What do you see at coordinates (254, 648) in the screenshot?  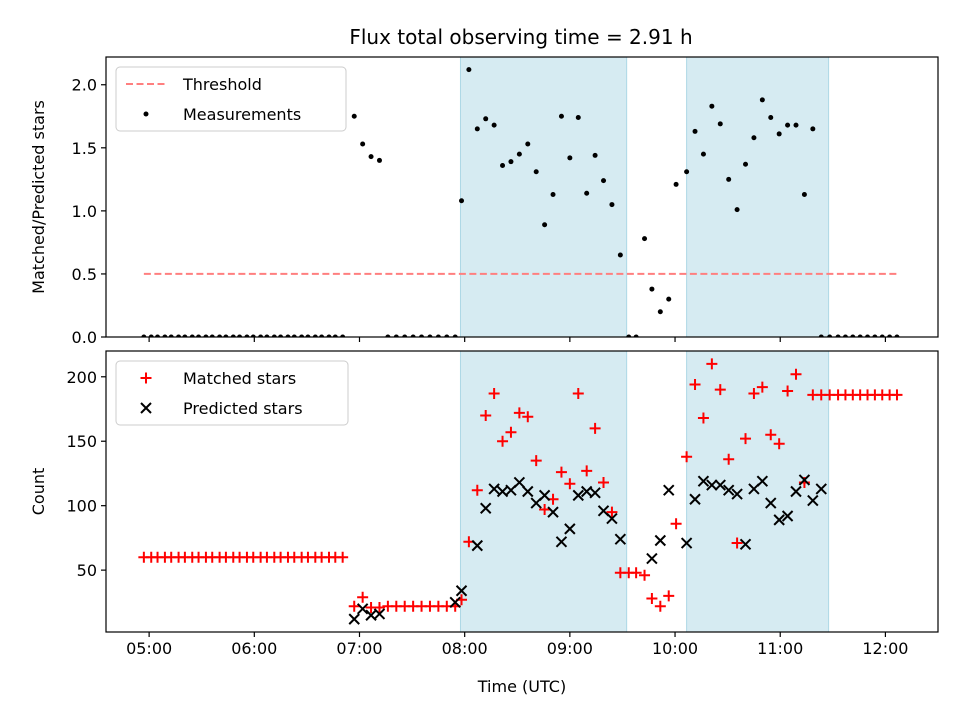 I see `x-tick-label: 06:00` at bounding box center [254, 648].